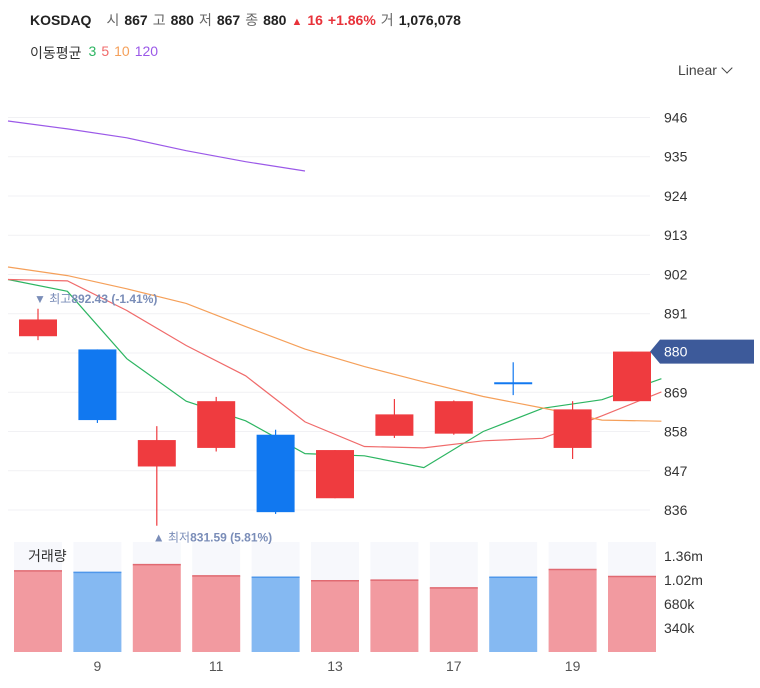 The image size is (760, 688). I want to click on ma-legend-item-5: 5, so click(105, 51).